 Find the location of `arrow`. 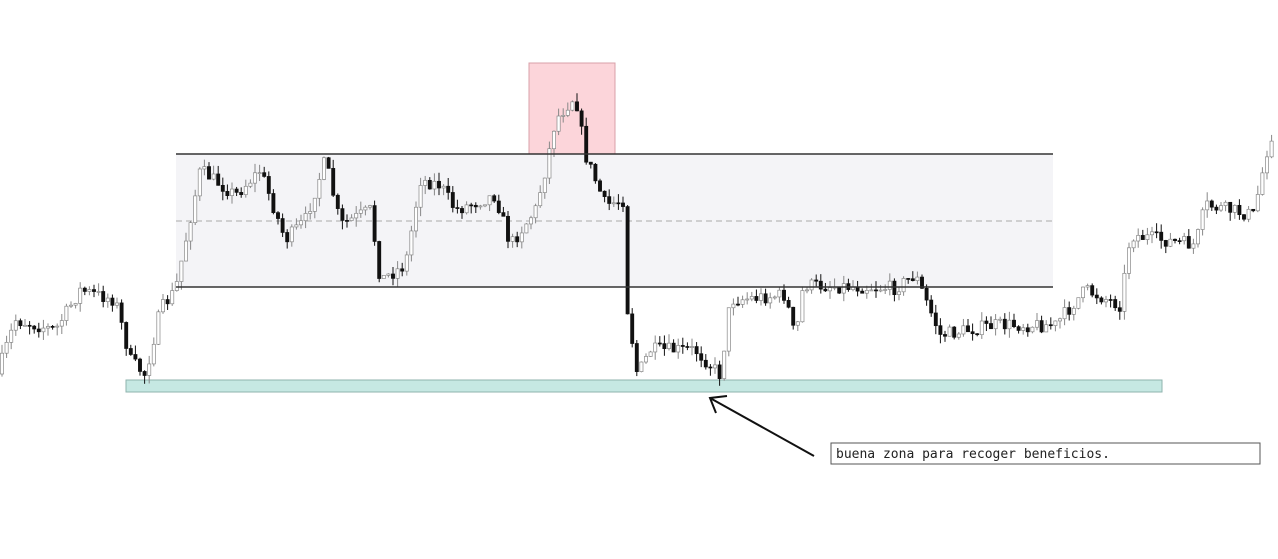

arrow is located at coordinates (761, 426).